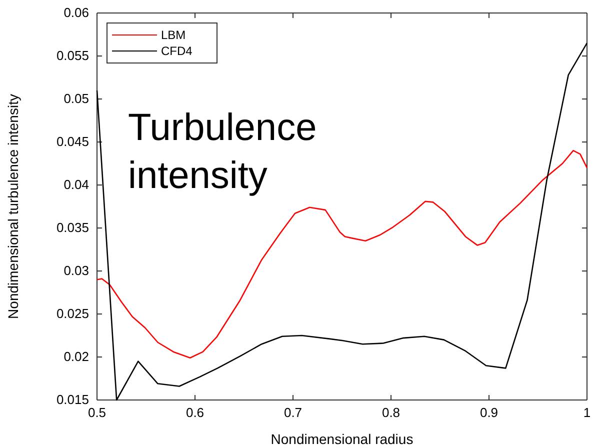  I want to click on y-tick-label: 0.05, so click(76, 98).